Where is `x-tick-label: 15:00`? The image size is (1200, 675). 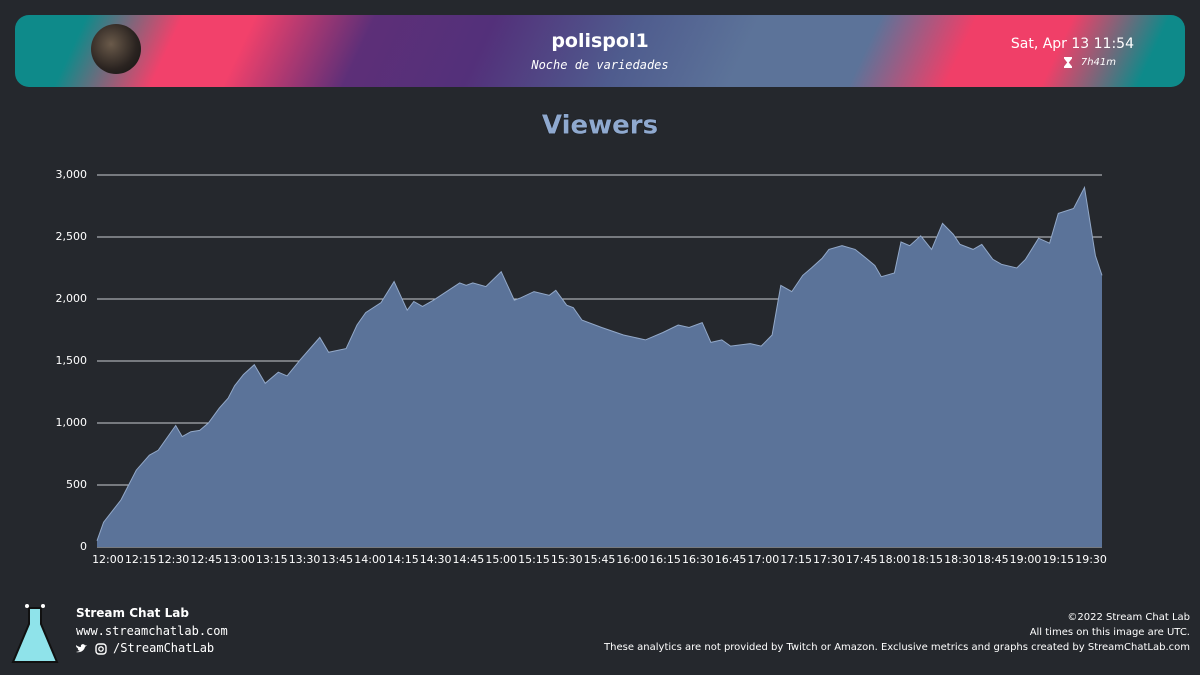 x-tick-label: 15:00 is located at coordinates (501, 559).